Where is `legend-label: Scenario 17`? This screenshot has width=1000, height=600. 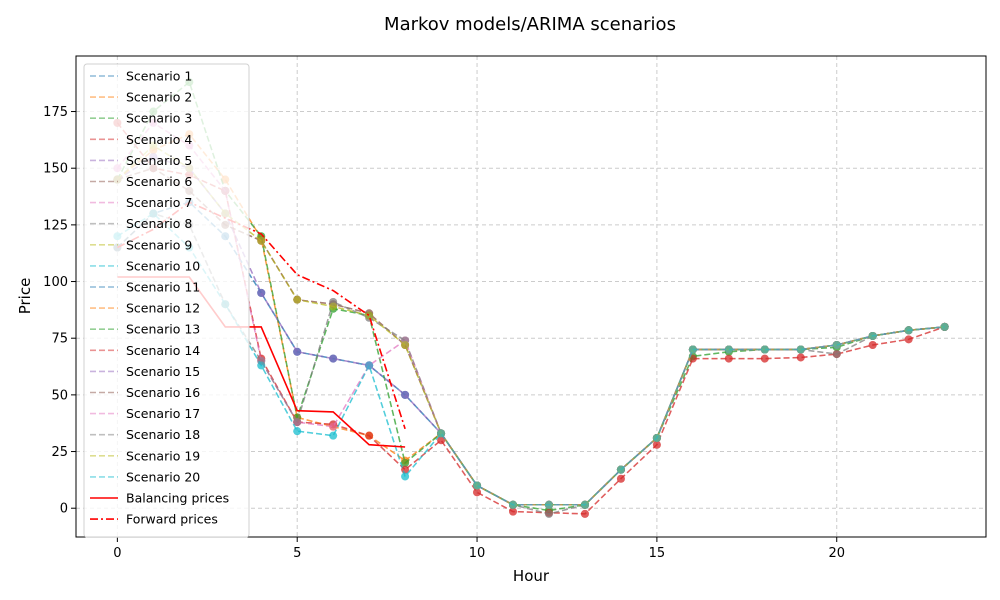 legend-label: Scenario 17 is located at coordinates (163, 413).